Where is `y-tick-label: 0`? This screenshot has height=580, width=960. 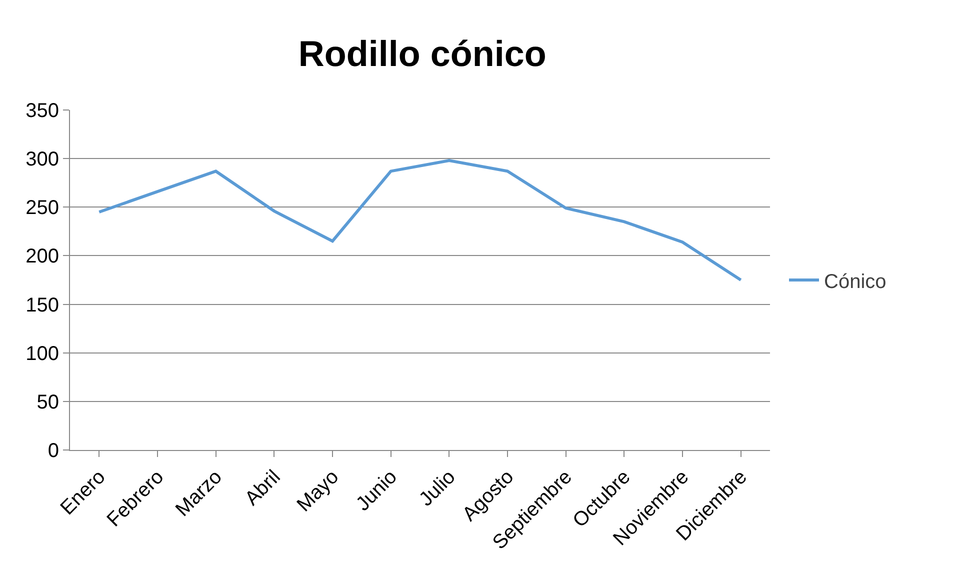
y-tick-label: 0 is located at coordinates (53, 451).